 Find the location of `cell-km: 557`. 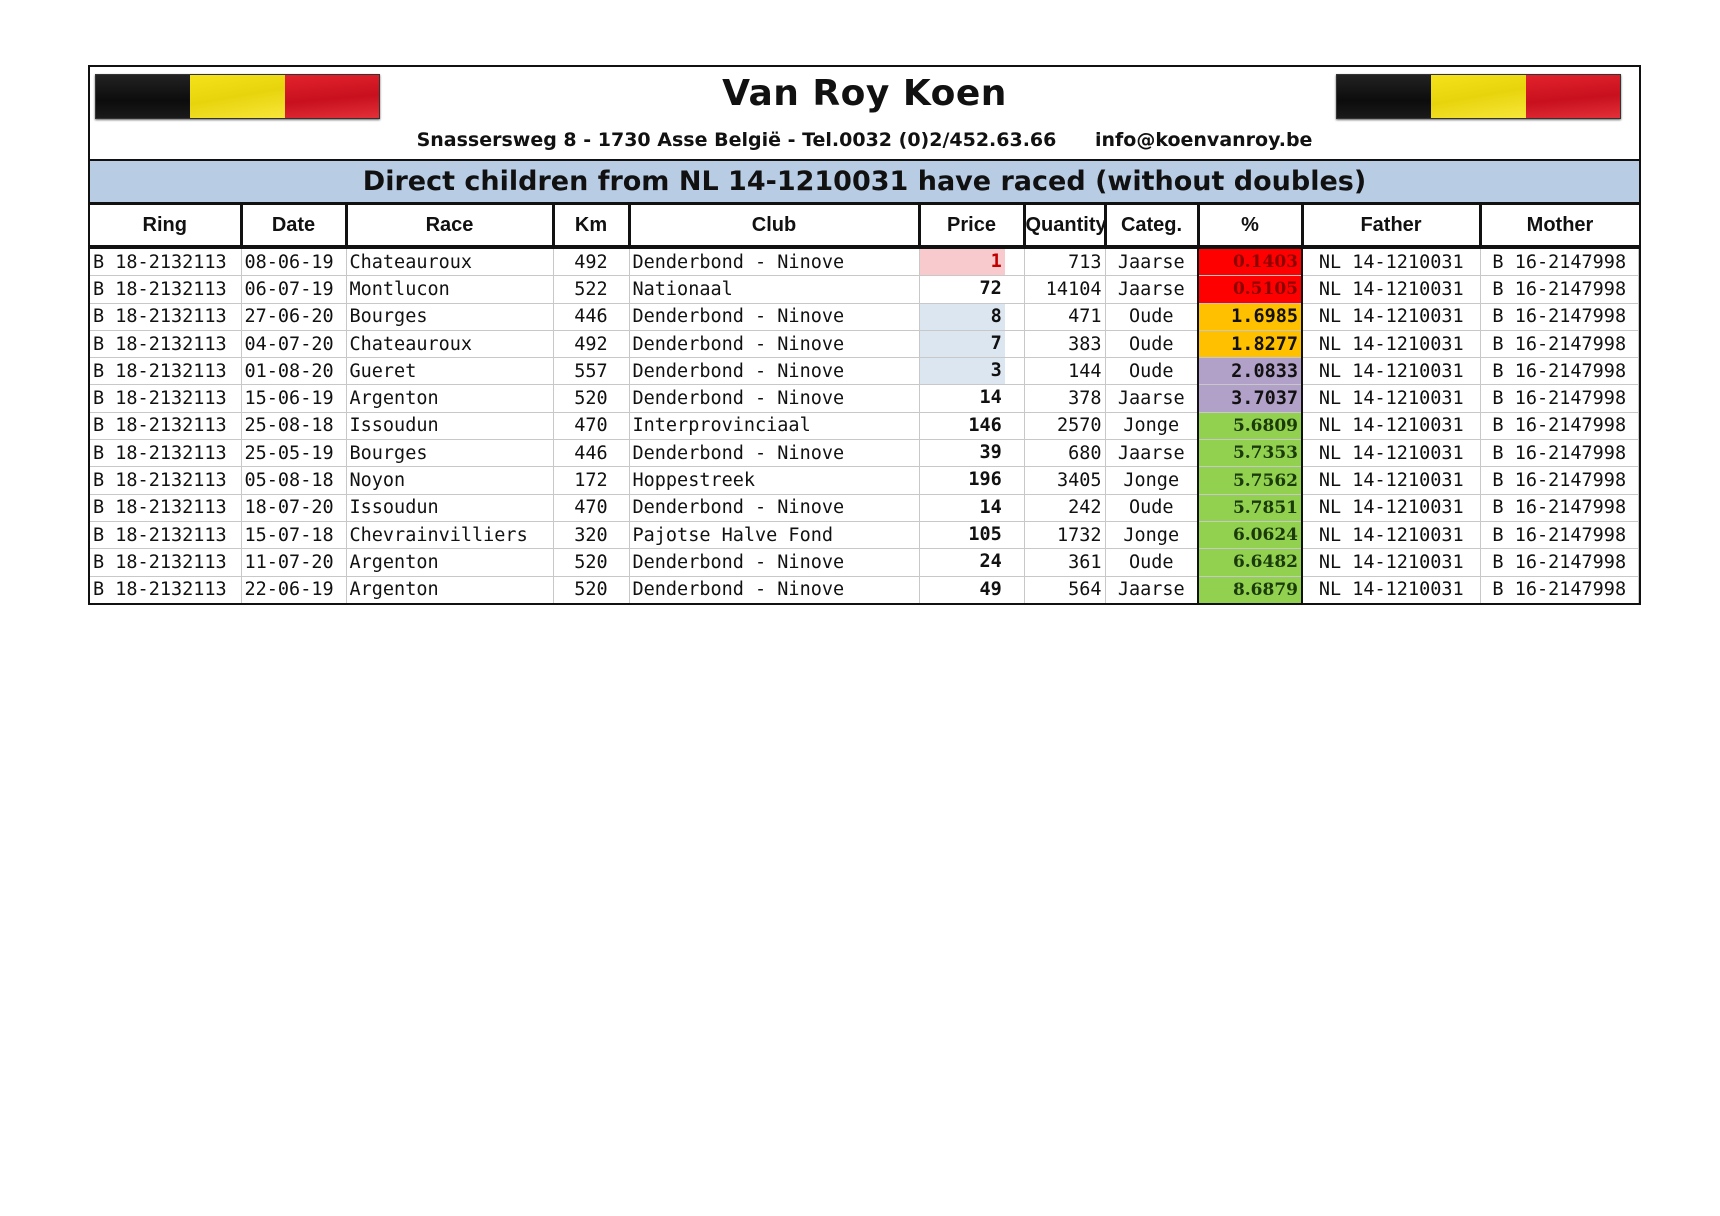

cell-km: 557 is located at coordinates (591, 371).